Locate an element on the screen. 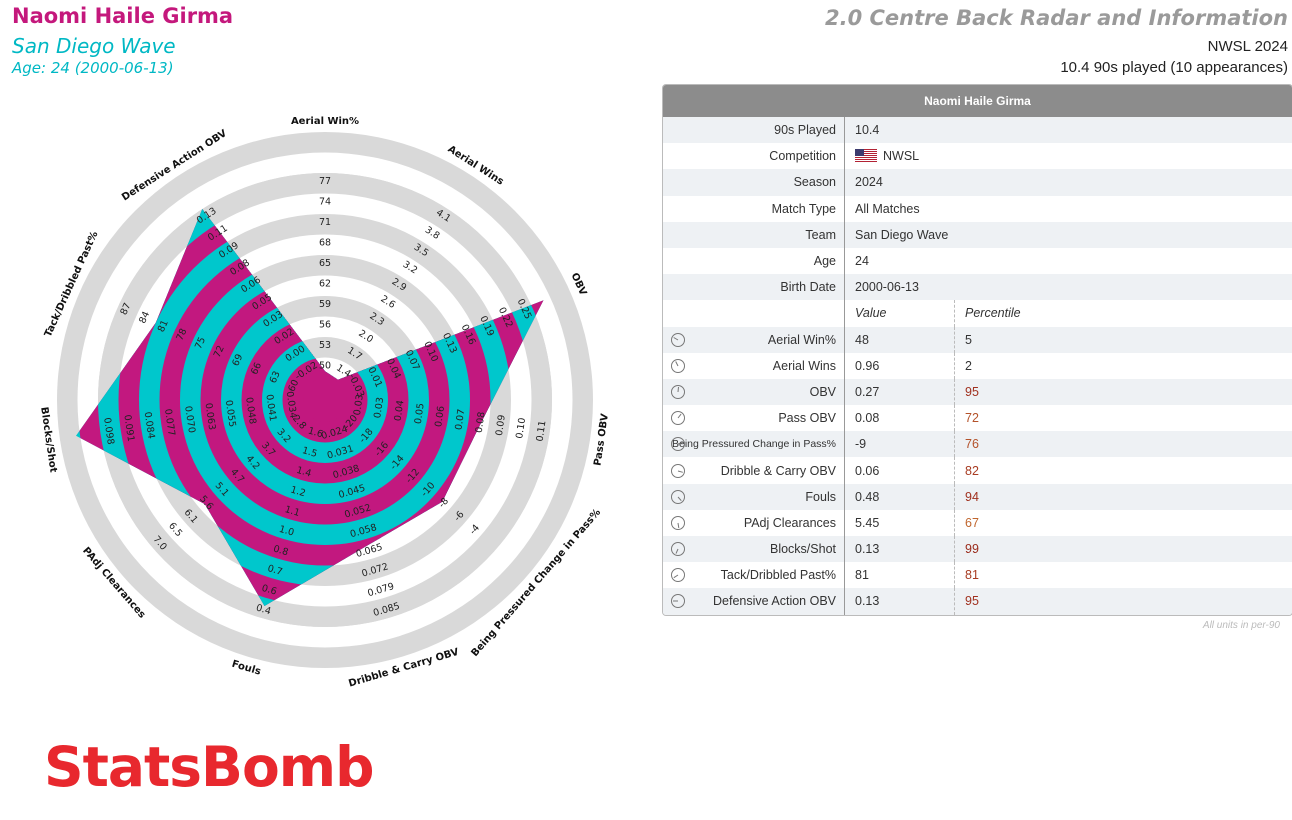  row-value-text: NWSL is located at coordinates (901, 156).